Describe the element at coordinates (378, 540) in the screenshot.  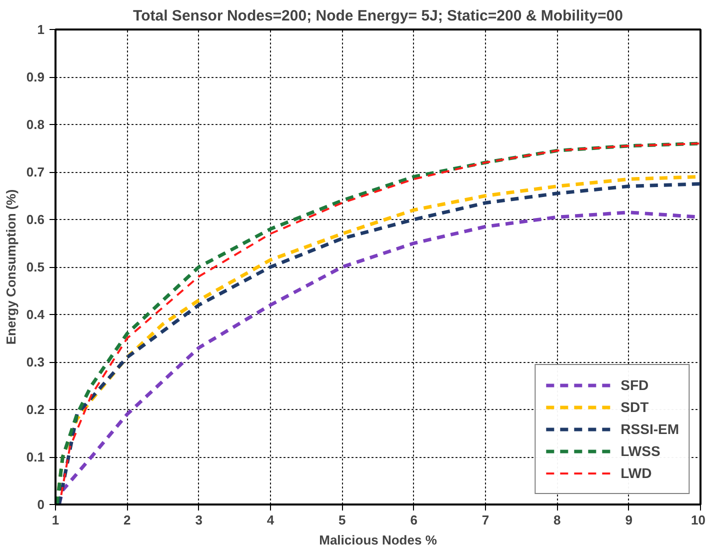
I see `x-axis-title: Malicious Nodes %` at that location.